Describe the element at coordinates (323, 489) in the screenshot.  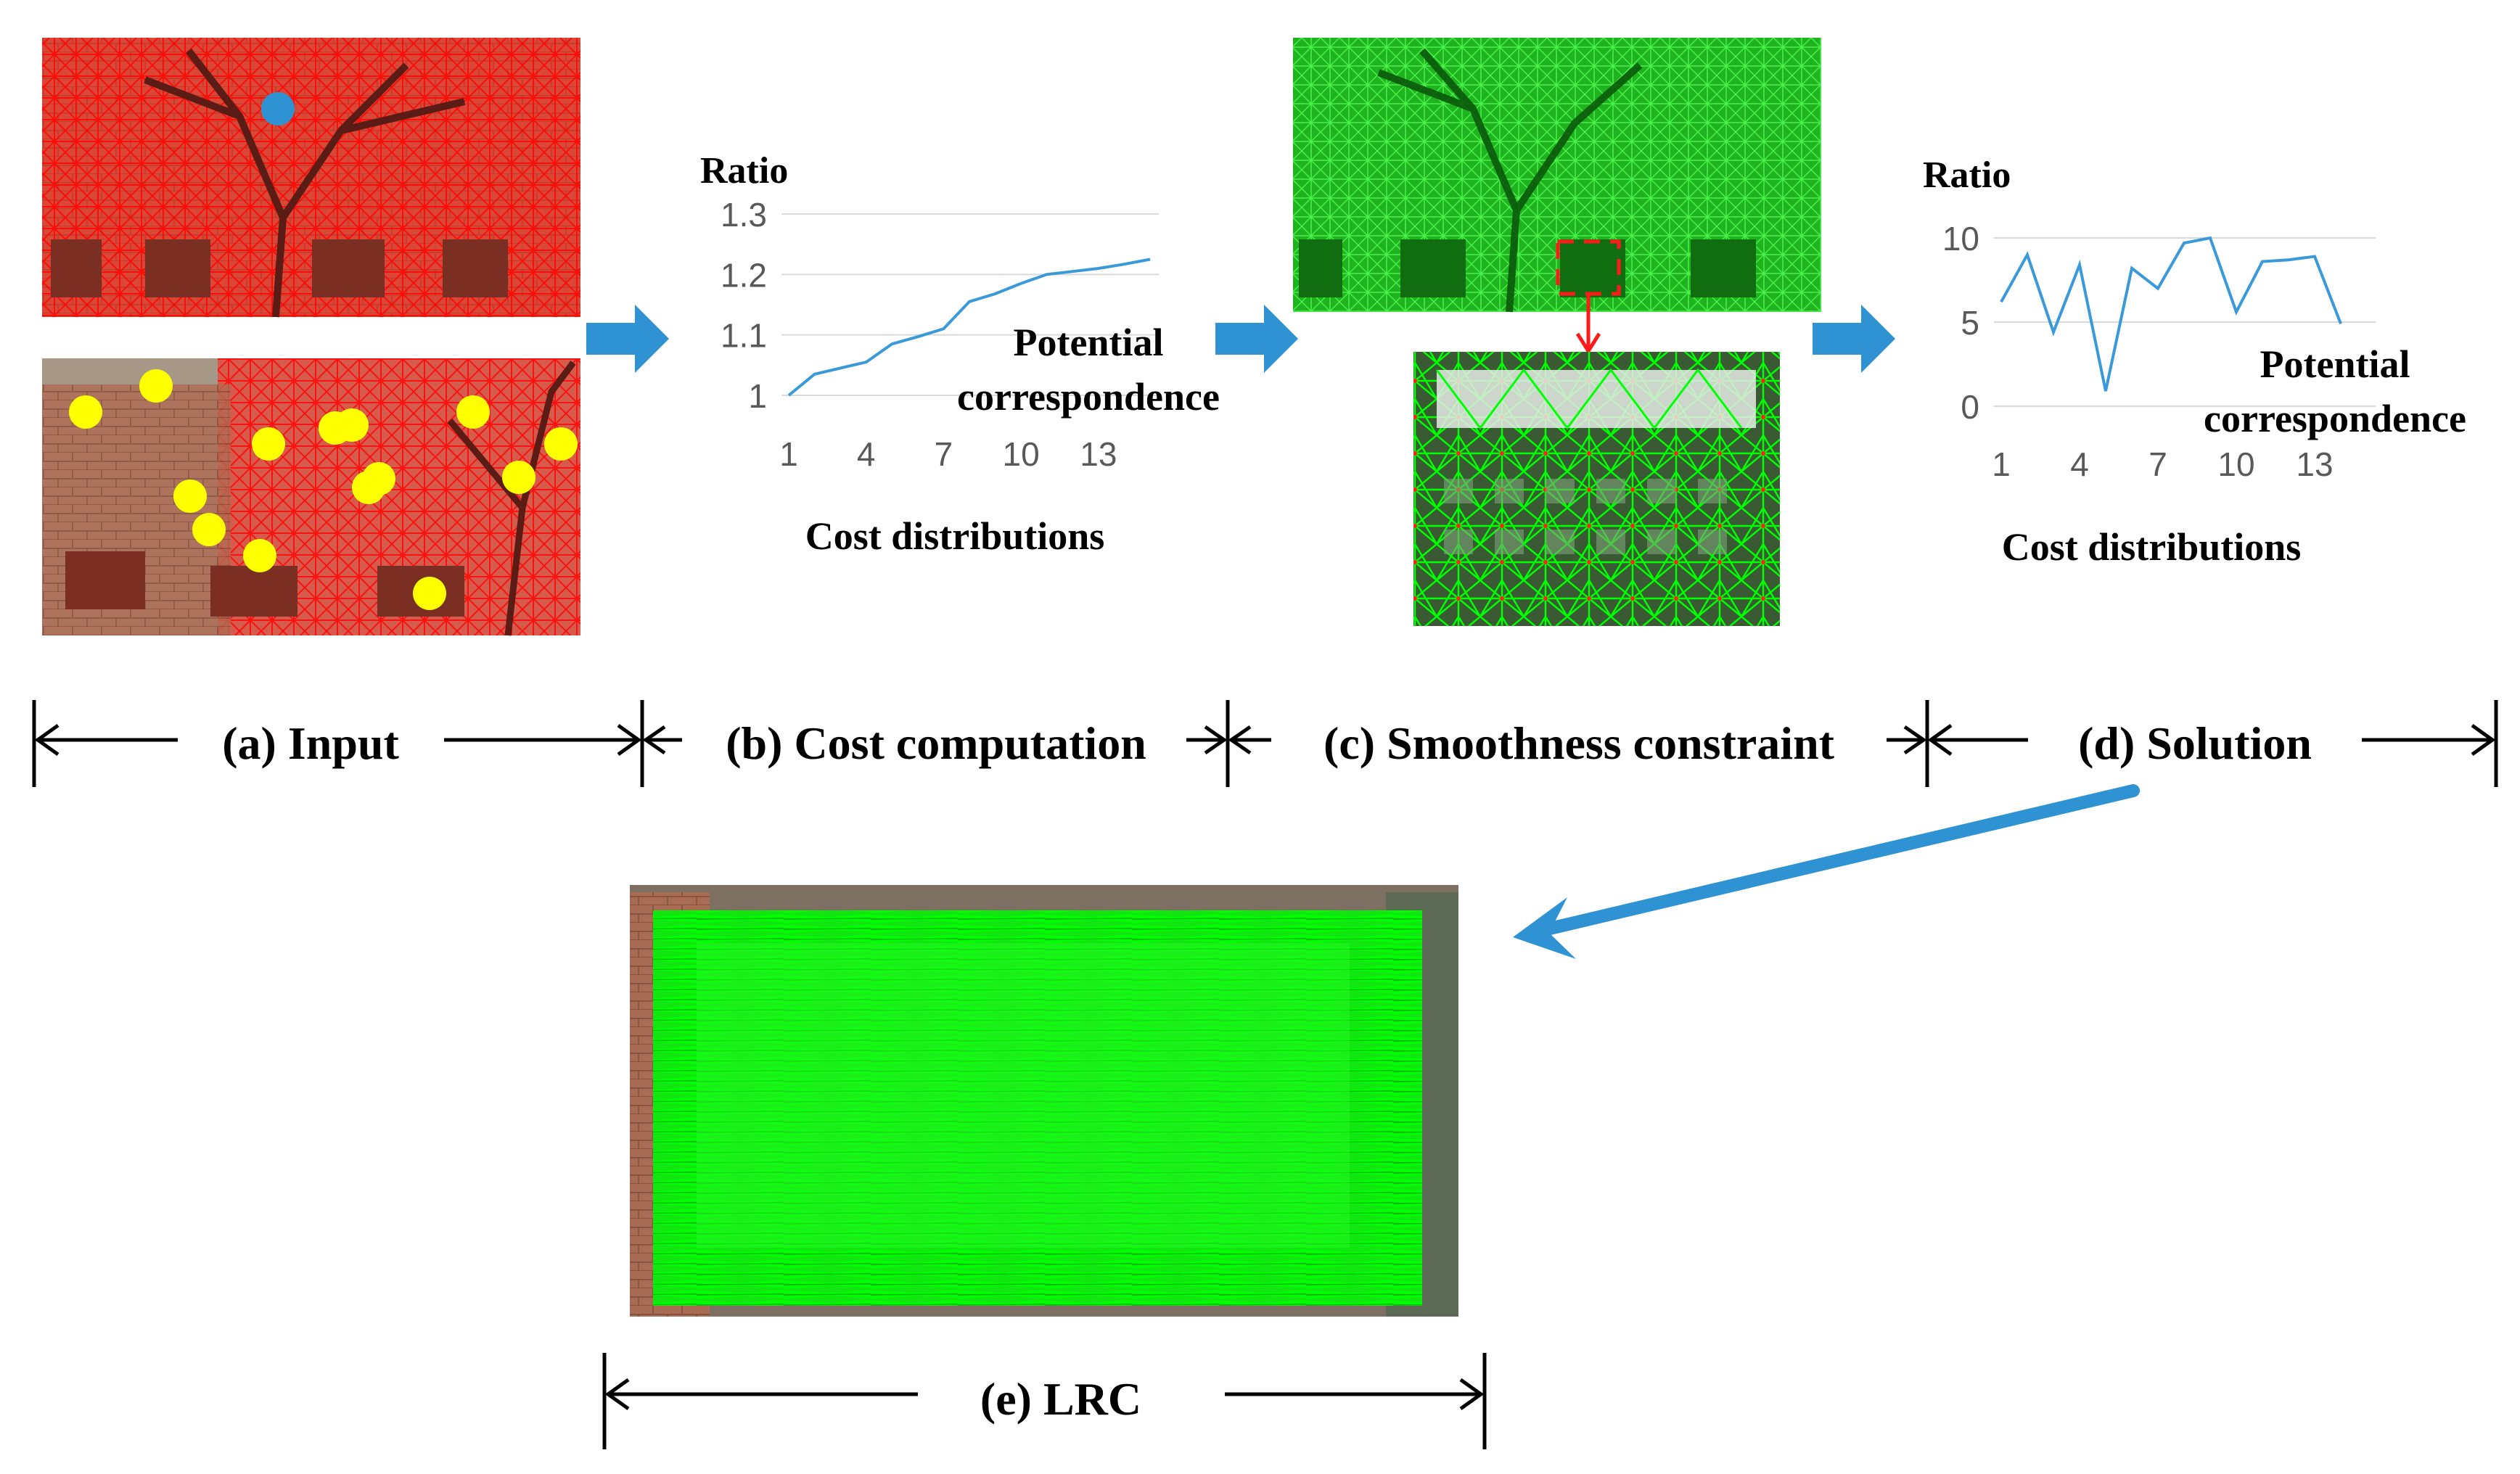
I see `yellow-keypoints` at that location.